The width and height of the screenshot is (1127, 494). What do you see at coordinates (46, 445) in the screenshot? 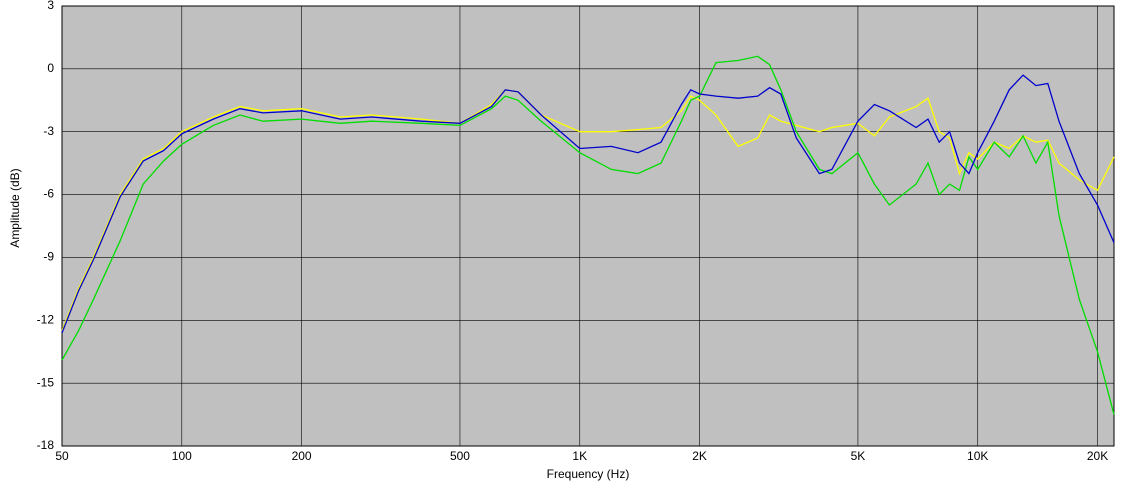
I see `y-tick-label: -18` at bounding box center [46, 445].